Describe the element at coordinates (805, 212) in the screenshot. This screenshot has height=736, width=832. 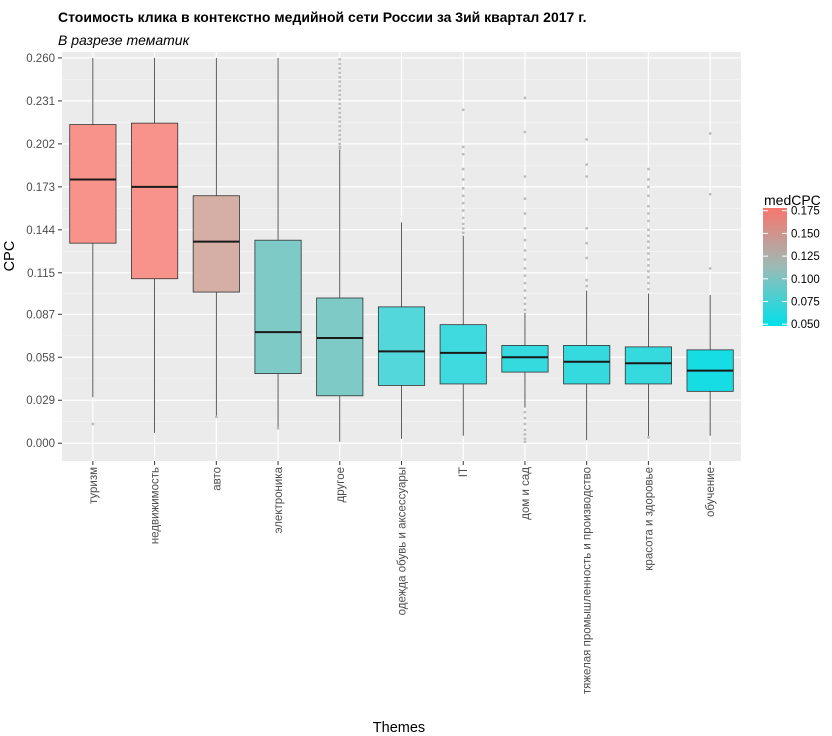
I see `legend-label: 0.175` at that location.